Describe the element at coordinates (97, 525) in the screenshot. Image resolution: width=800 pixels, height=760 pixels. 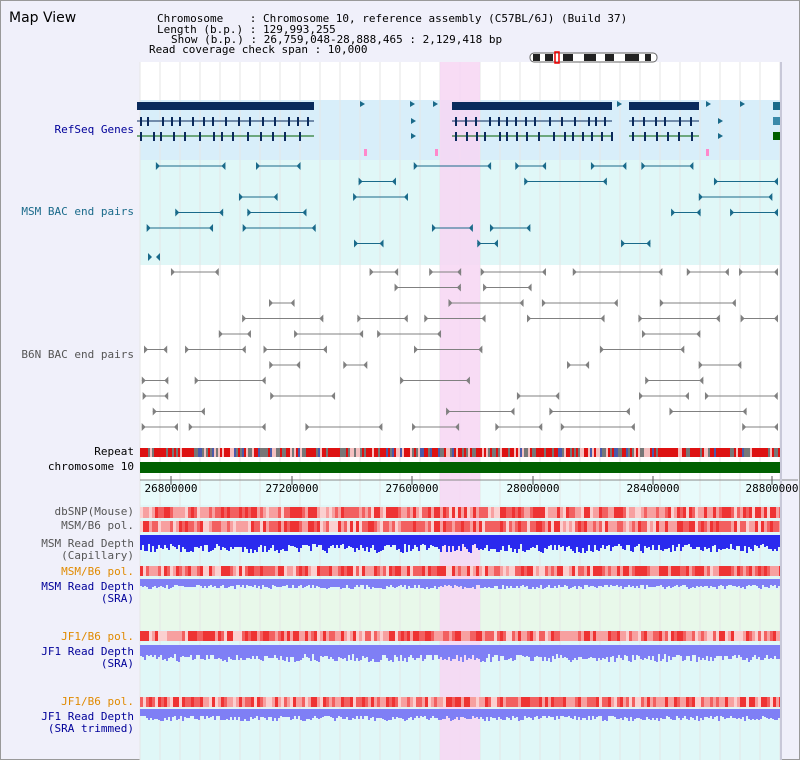
I see `msm-b6-pol-label: MSM/B6 pol.` at that location.